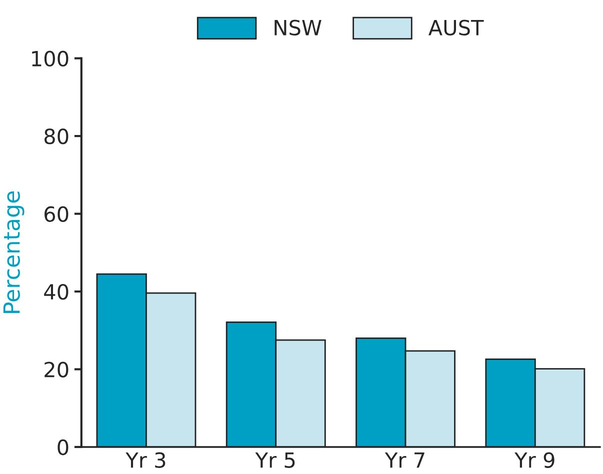 Image resolution: width=603 pixels, height=474 pixels. What do you see at coordinates (56, 292) in the screenshot?
I see `y-tick-label: 40` at bounding box center [56, 292].